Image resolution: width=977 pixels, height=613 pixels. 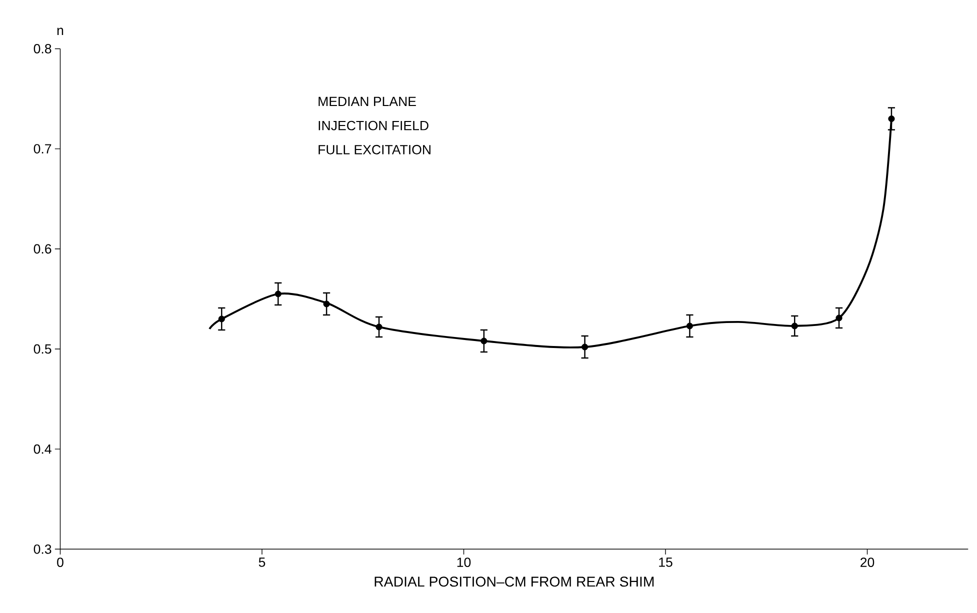 I want to click on y-tick-label: 0.6, so click(x=43, y=249).